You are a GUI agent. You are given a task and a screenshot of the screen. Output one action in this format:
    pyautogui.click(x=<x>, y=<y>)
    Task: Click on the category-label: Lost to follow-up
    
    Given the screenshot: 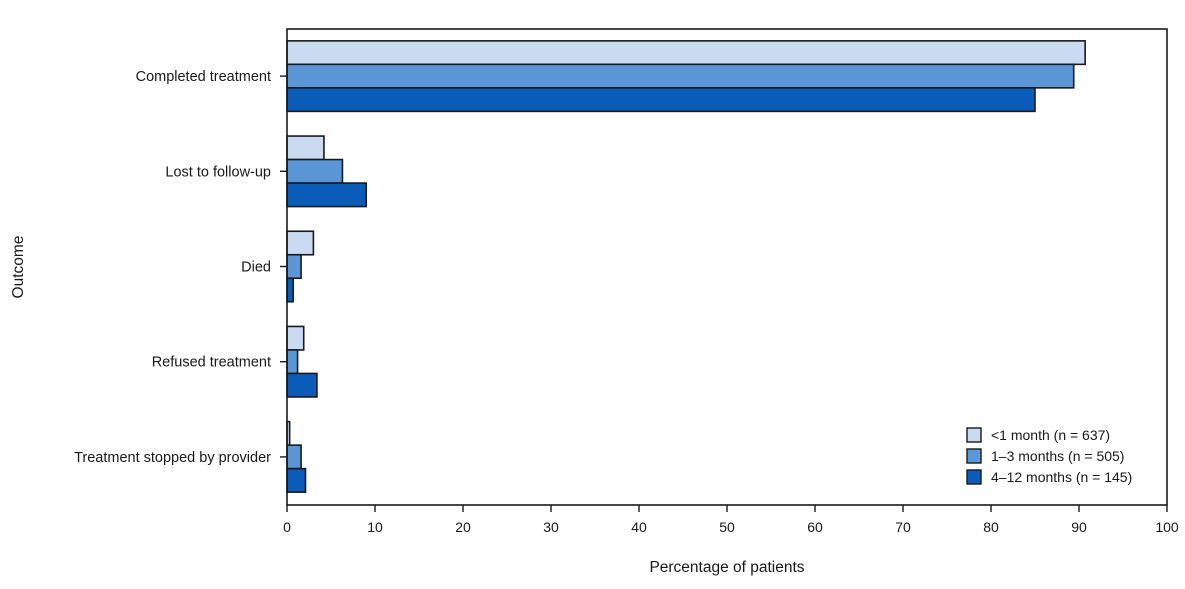 What is the action you would take?
    pyautogui.click(x=218, y=172)
    